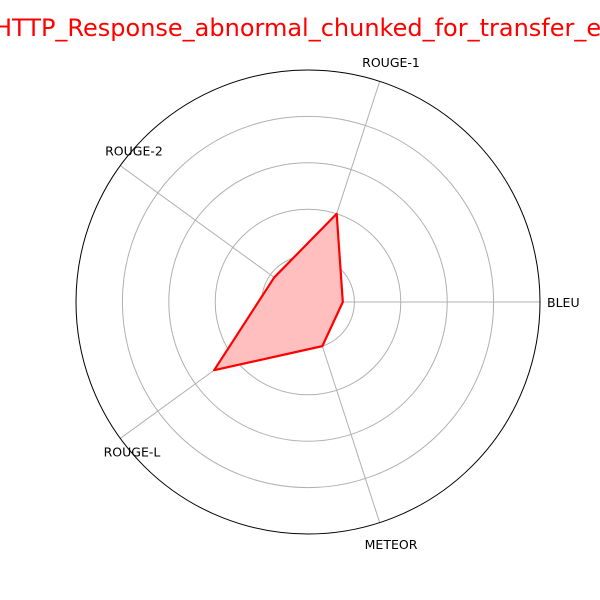  Describe the element at coordinates (391, 62) in the screenshot. I see `axis-label-rouge-1: ROUGE-1` at that location.